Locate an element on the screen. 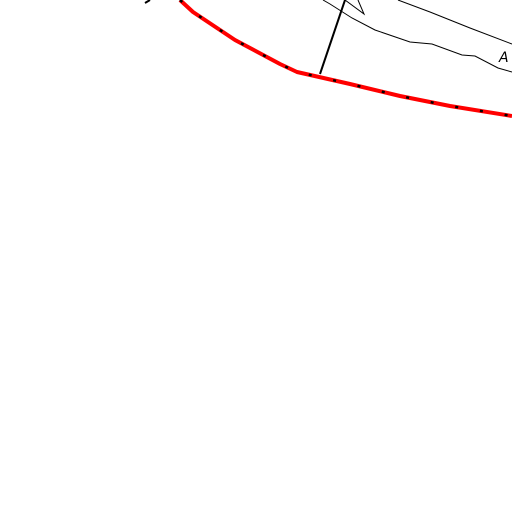 This screenshot has width=512, height=512. road-label: A is located at coordinates (503, 58).